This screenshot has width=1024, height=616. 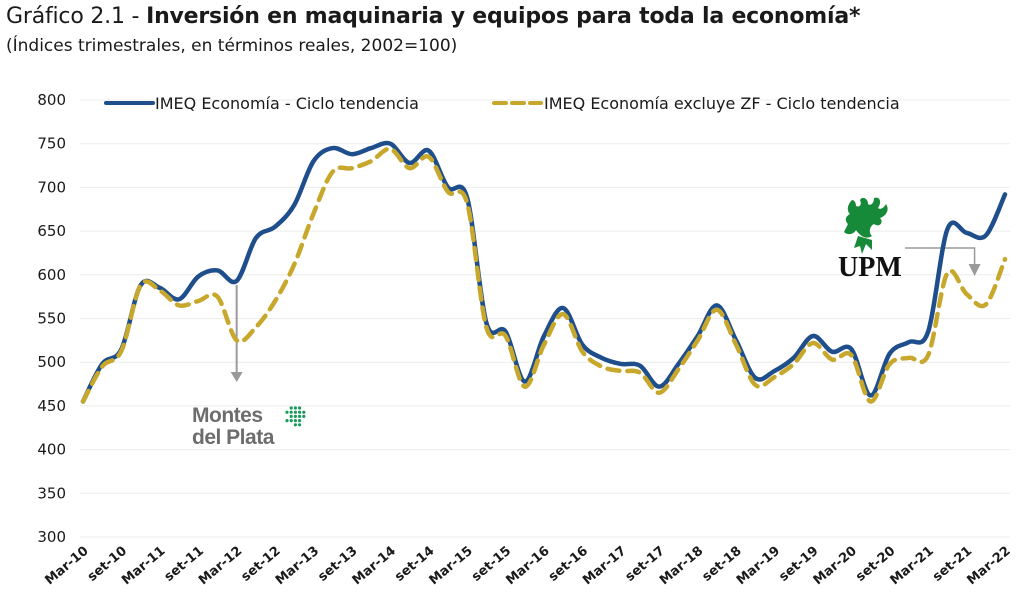 What do you see at coordinates (51, 406) in the screenshot?
I see `y-tick-label: 450` at bounding box center [51, 406].